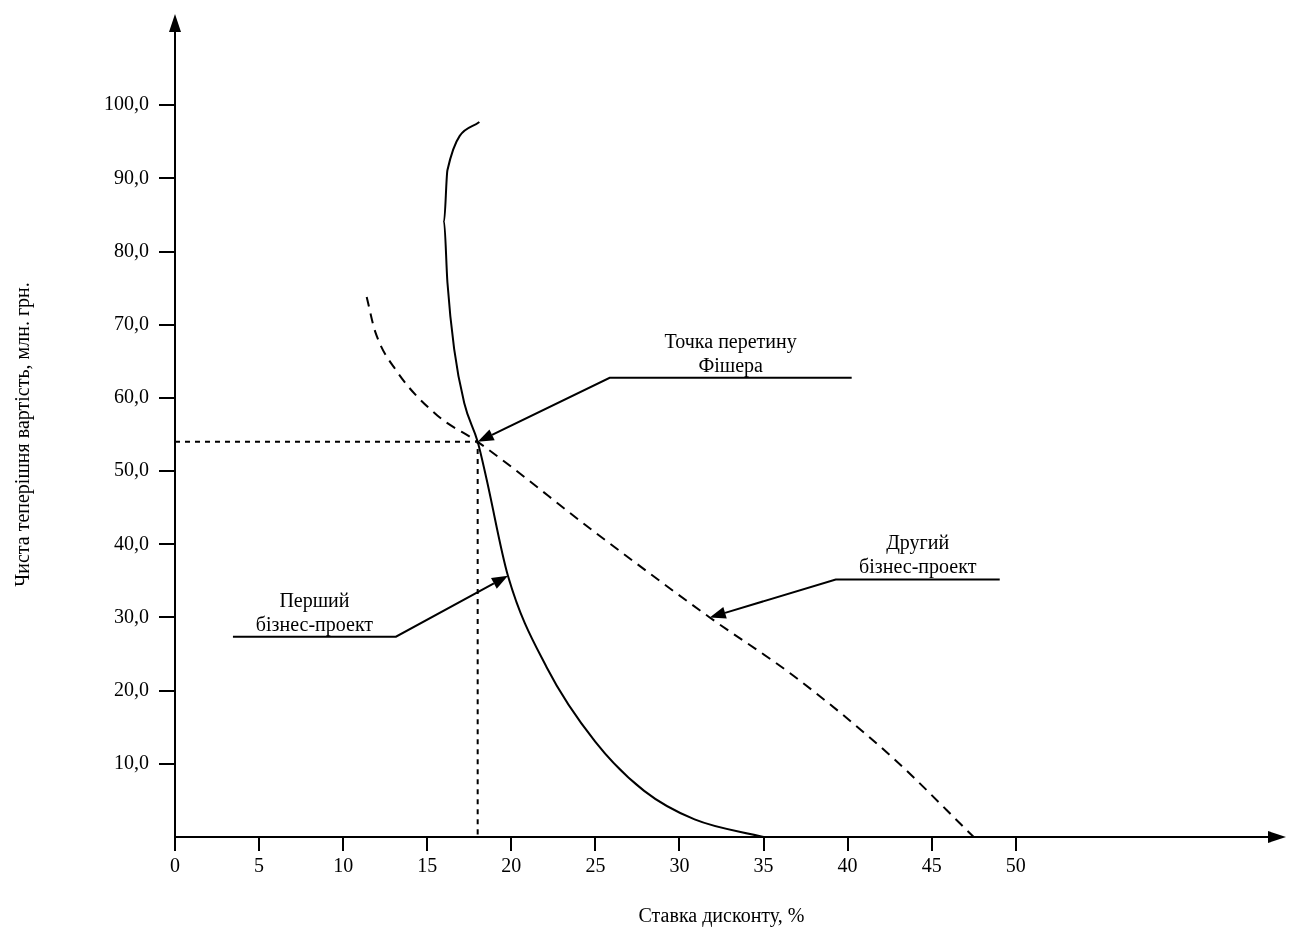  Describe the element at coordinates (131, 615) in the screenshot. I see `y-tick-label: 30,0` at that location.